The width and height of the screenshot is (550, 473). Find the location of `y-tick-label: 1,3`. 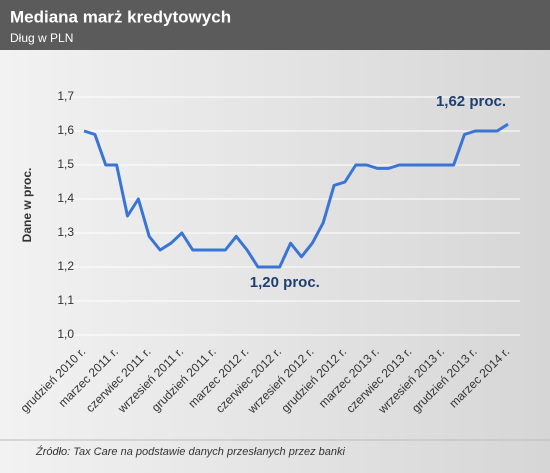

y-tick-label: 1,3 is located at coordinates (65, 232).